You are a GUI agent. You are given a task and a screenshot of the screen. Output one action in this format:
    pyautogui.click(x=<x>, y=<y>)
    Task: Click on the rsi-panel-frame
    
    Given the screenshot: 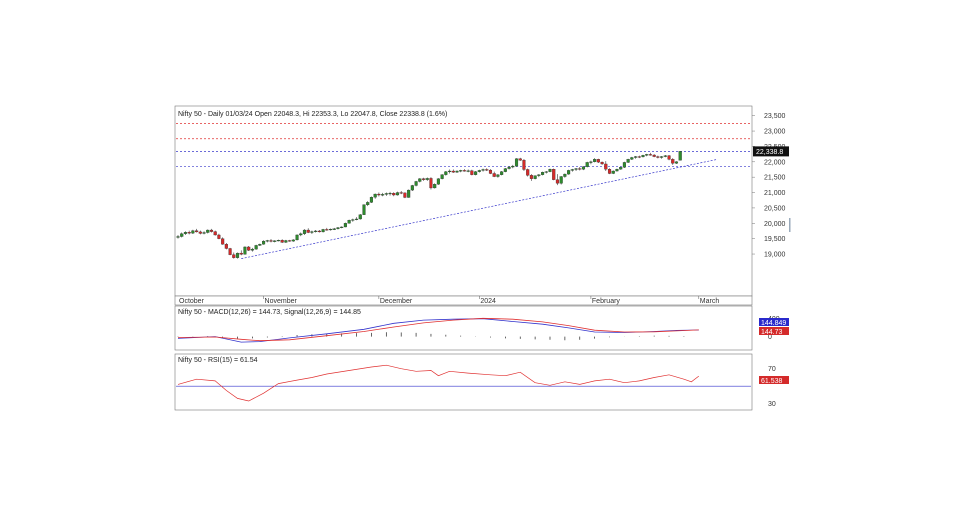 What is the action you would take?
    pyautogui.click(x=463, y=382)
    